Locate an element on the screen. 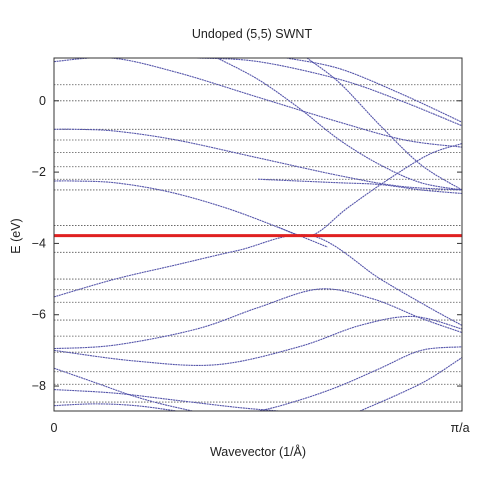 This screenshot has width=480, height=480. x-axis-label: Wavevector (1/Å) is located at coordinates (258, 451).